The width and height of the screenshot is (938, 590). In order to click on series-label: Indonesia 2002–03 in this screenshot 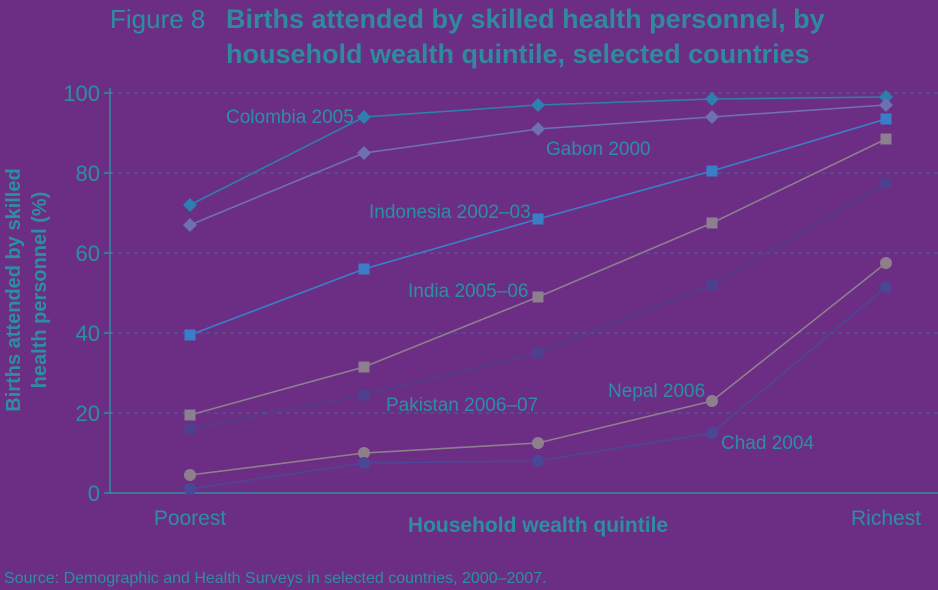, I will do `click(450, 212)`.